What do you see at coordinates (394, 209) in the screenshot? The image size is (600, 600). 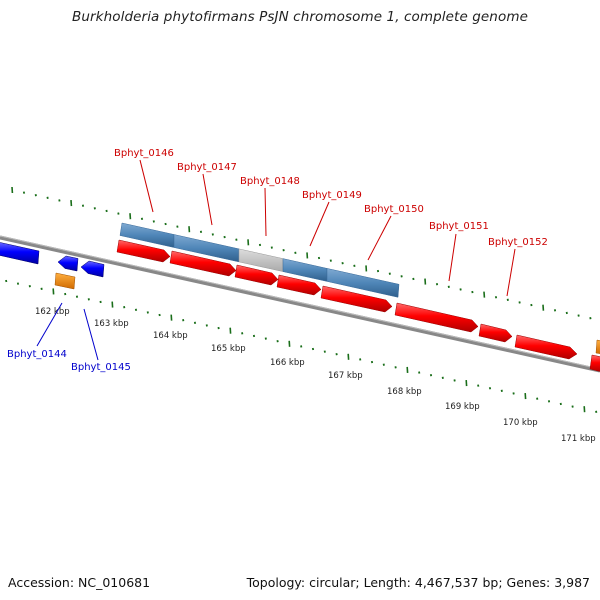 I see `gene-label: Bphyt_0150` at bounding box center [394, 209].